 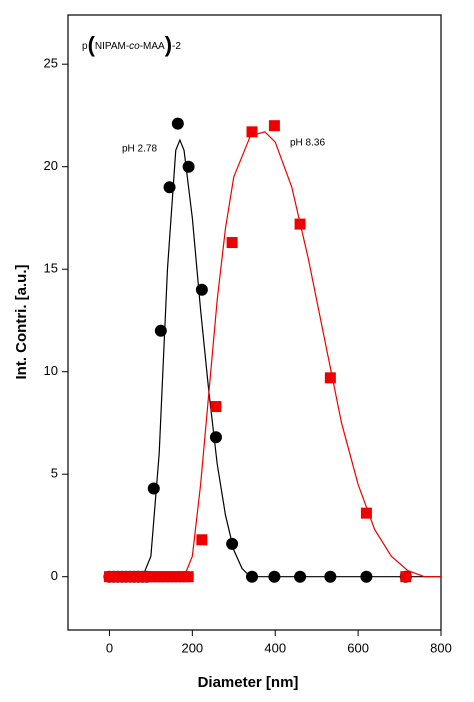 What do you see at coordinates (358, 647) in the screenshot?
I see `x-tick-label: 600` at bounding box center [358, 647].